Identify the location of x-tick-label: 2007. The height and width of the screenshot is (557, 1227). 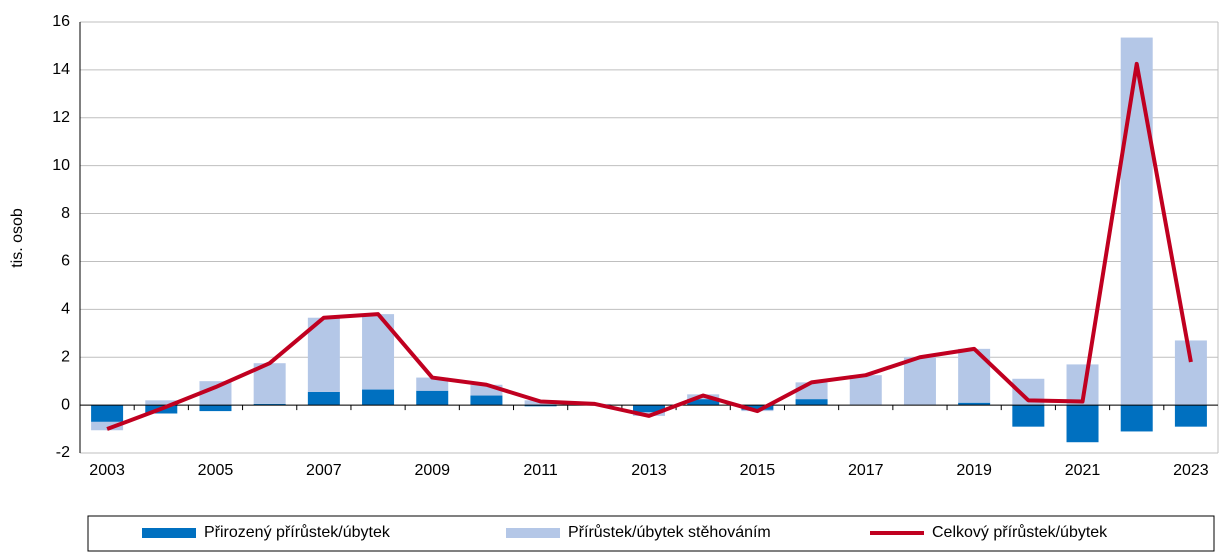
(324, 470).